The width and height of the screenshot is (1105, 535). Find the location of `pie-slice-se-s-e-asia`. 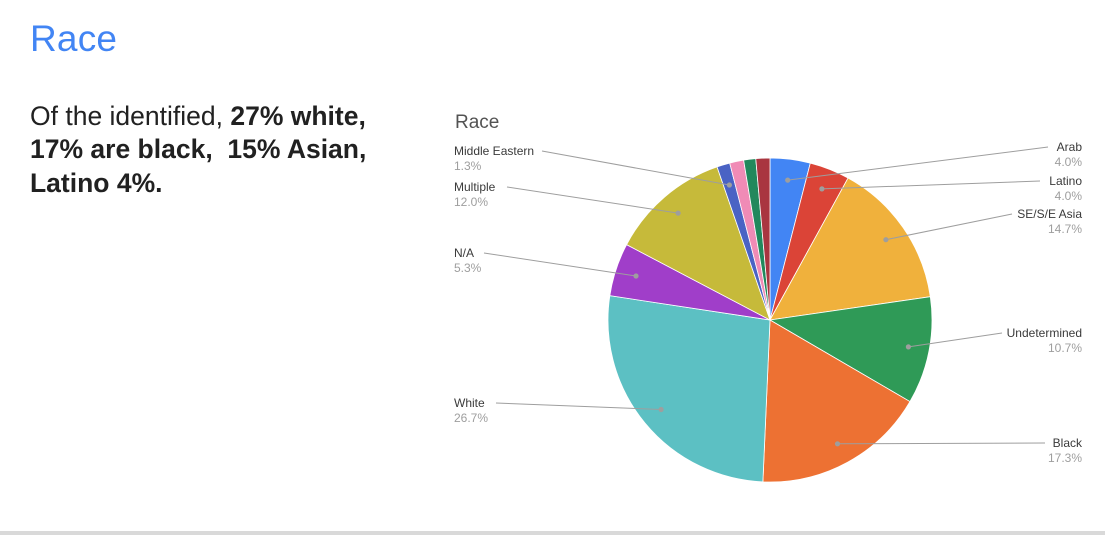

pie-slice-se-s-e-asia is located at coordinates (850, 249).